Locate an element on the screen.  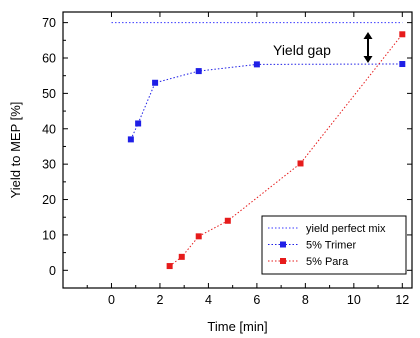
x-tick-label: 2 is located at coordinates (159, 300).